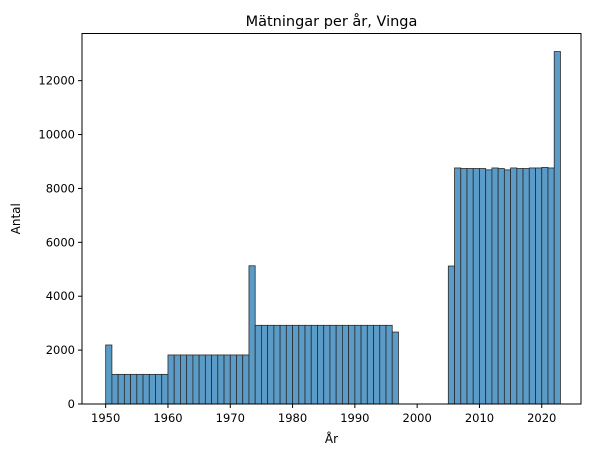 The height and width of the screenshot is (457, 589). I want to click on y-axis-ticks: 0 2000 4000 6000 8000 10000 12000, so click(60, 242).